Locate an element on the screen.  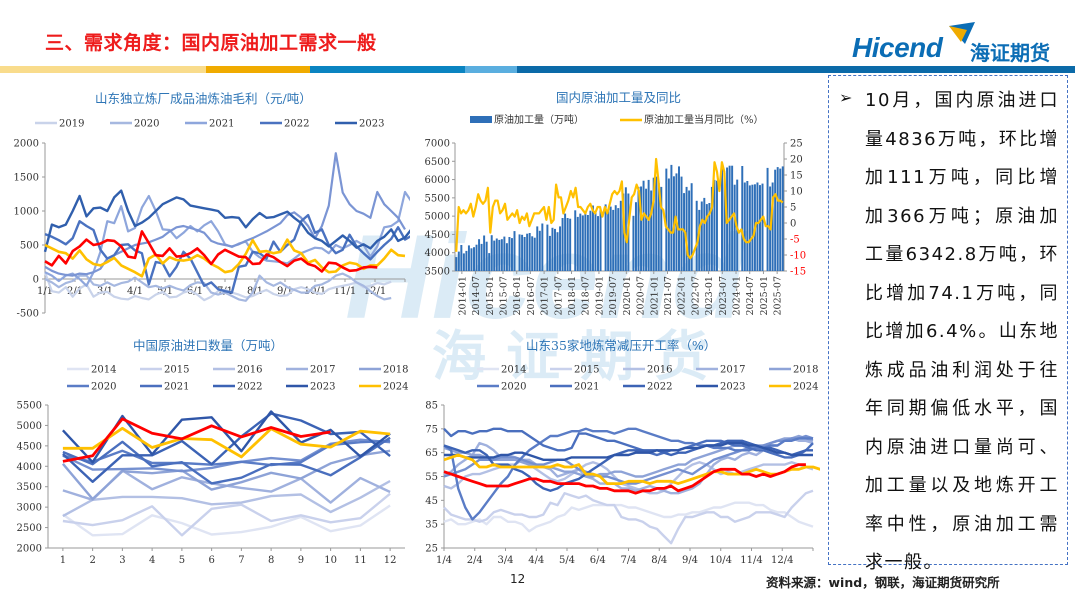
x-tick-label: 2017-01 is located at coordinates (545, 295).